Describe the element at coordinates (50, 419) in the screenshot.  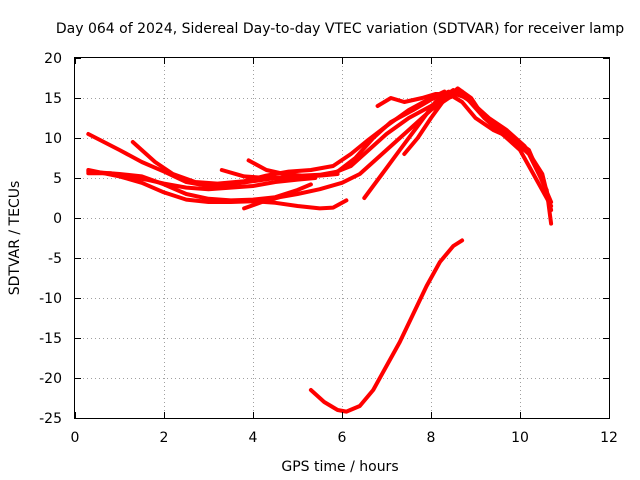
I see `y-tick-label: -25` at that location.